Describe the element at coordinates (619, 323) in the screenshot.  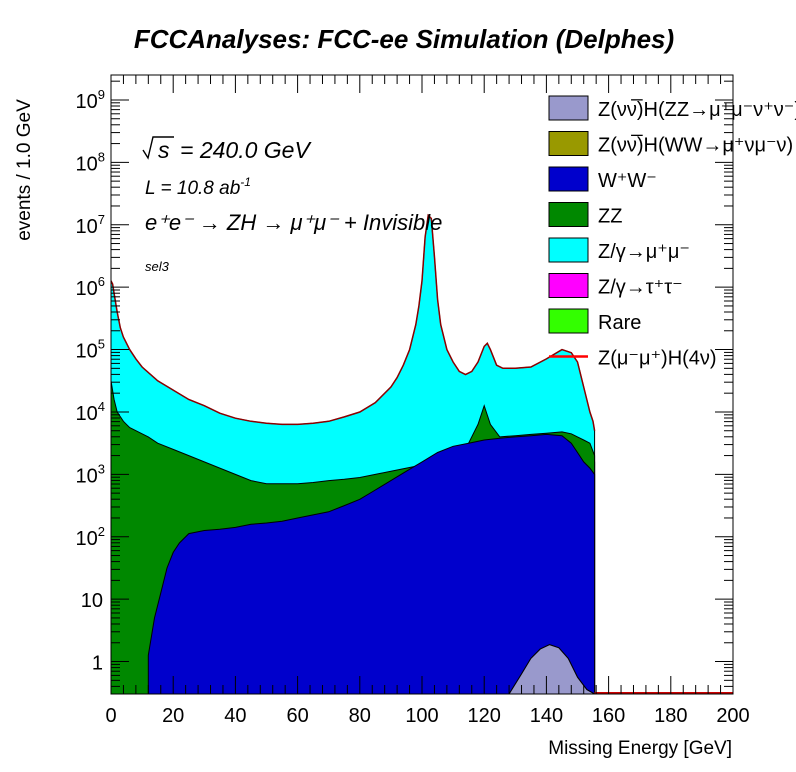
I see `legend-label-rare: Rare` at that location.